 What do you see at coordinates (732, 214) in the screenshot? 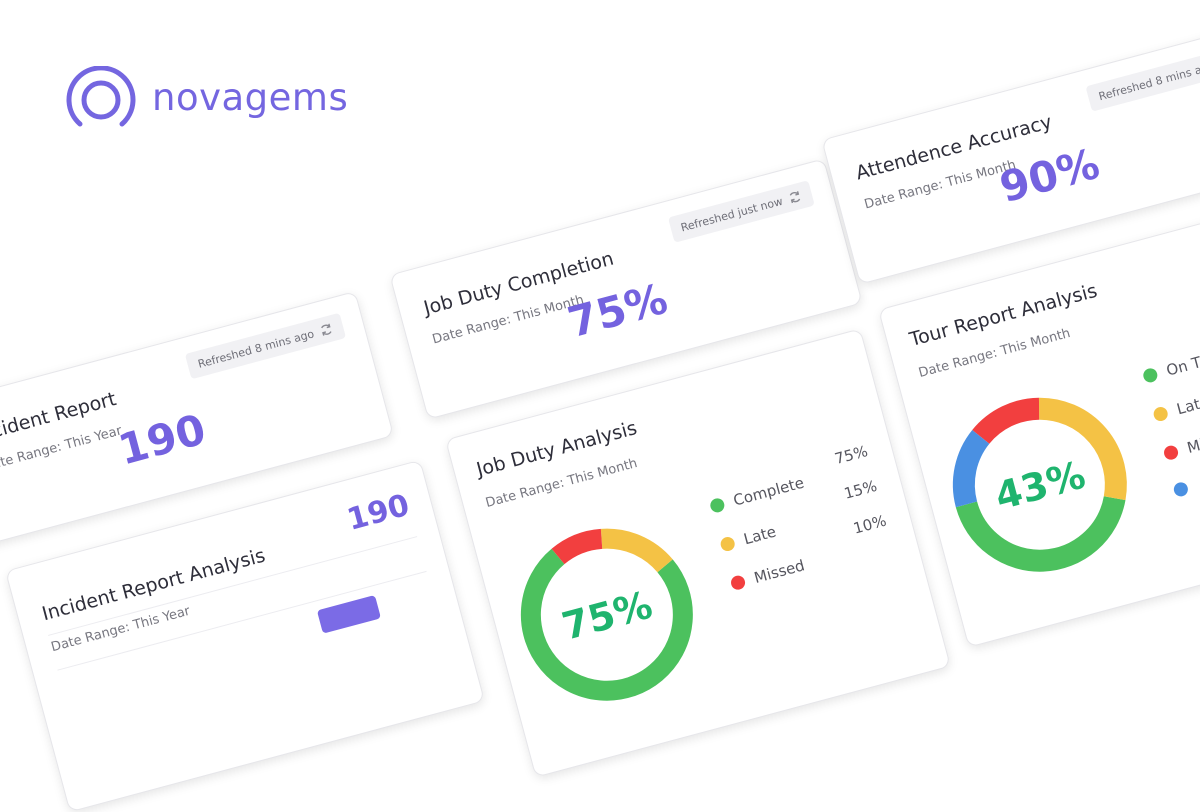
I see `refresh-text: Refreshed just now` at bounding box center [732, 214].